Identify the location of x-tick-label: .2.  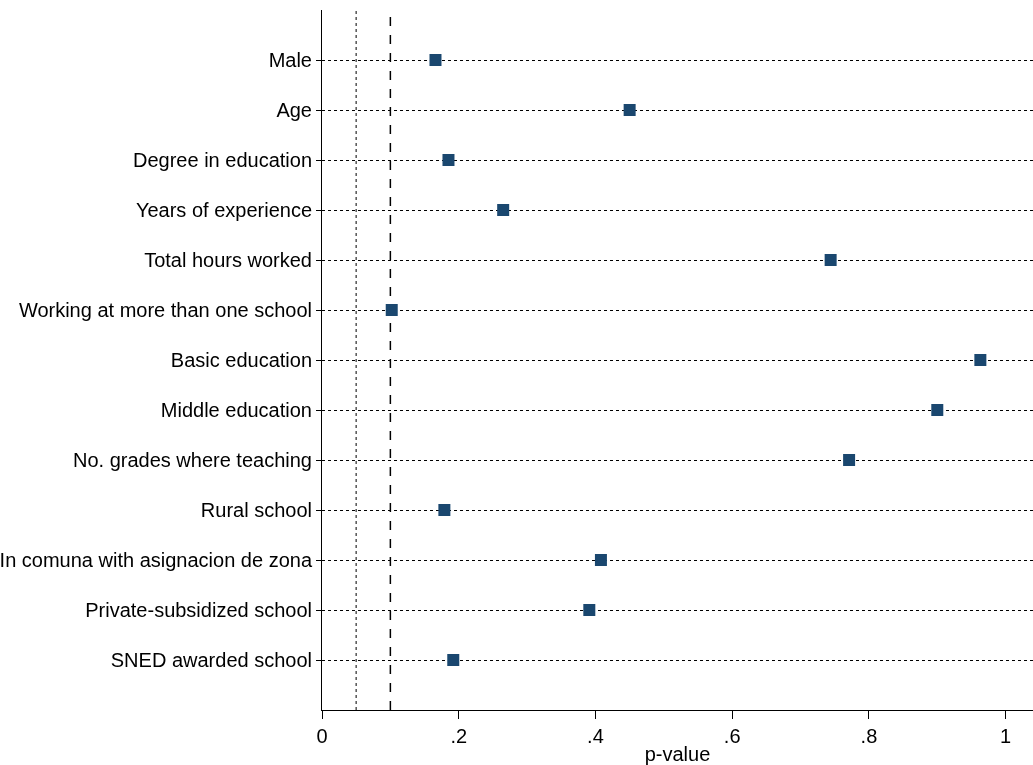
(459, 736).